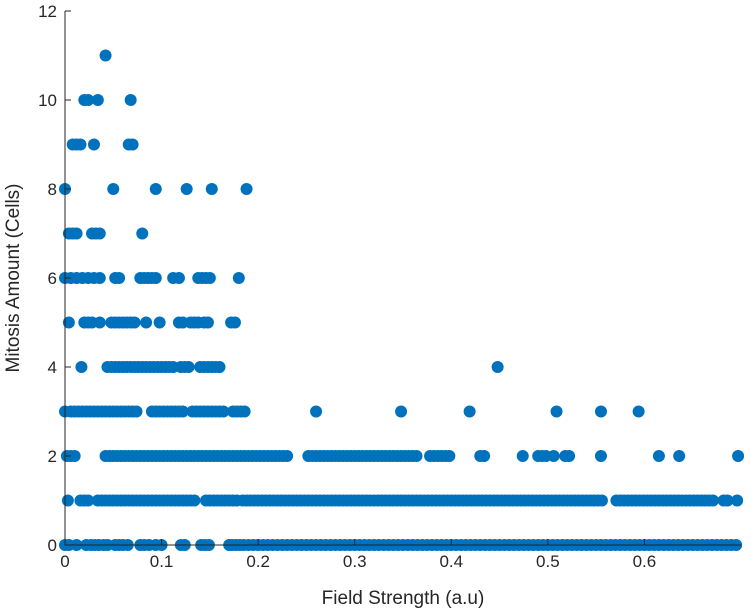 The width and height of the screenshot is (751, 612). I want to click on x-tick-label: 0.2, so click(258, 561).